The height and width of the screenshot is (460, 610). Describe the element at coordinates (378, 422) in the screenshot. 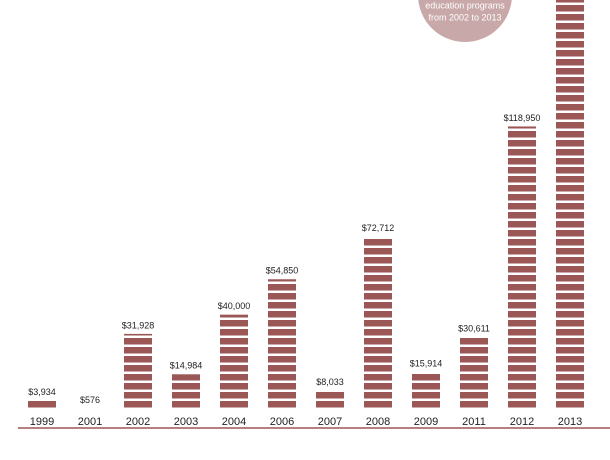

I see `x-tick-label: 2008` at that location.